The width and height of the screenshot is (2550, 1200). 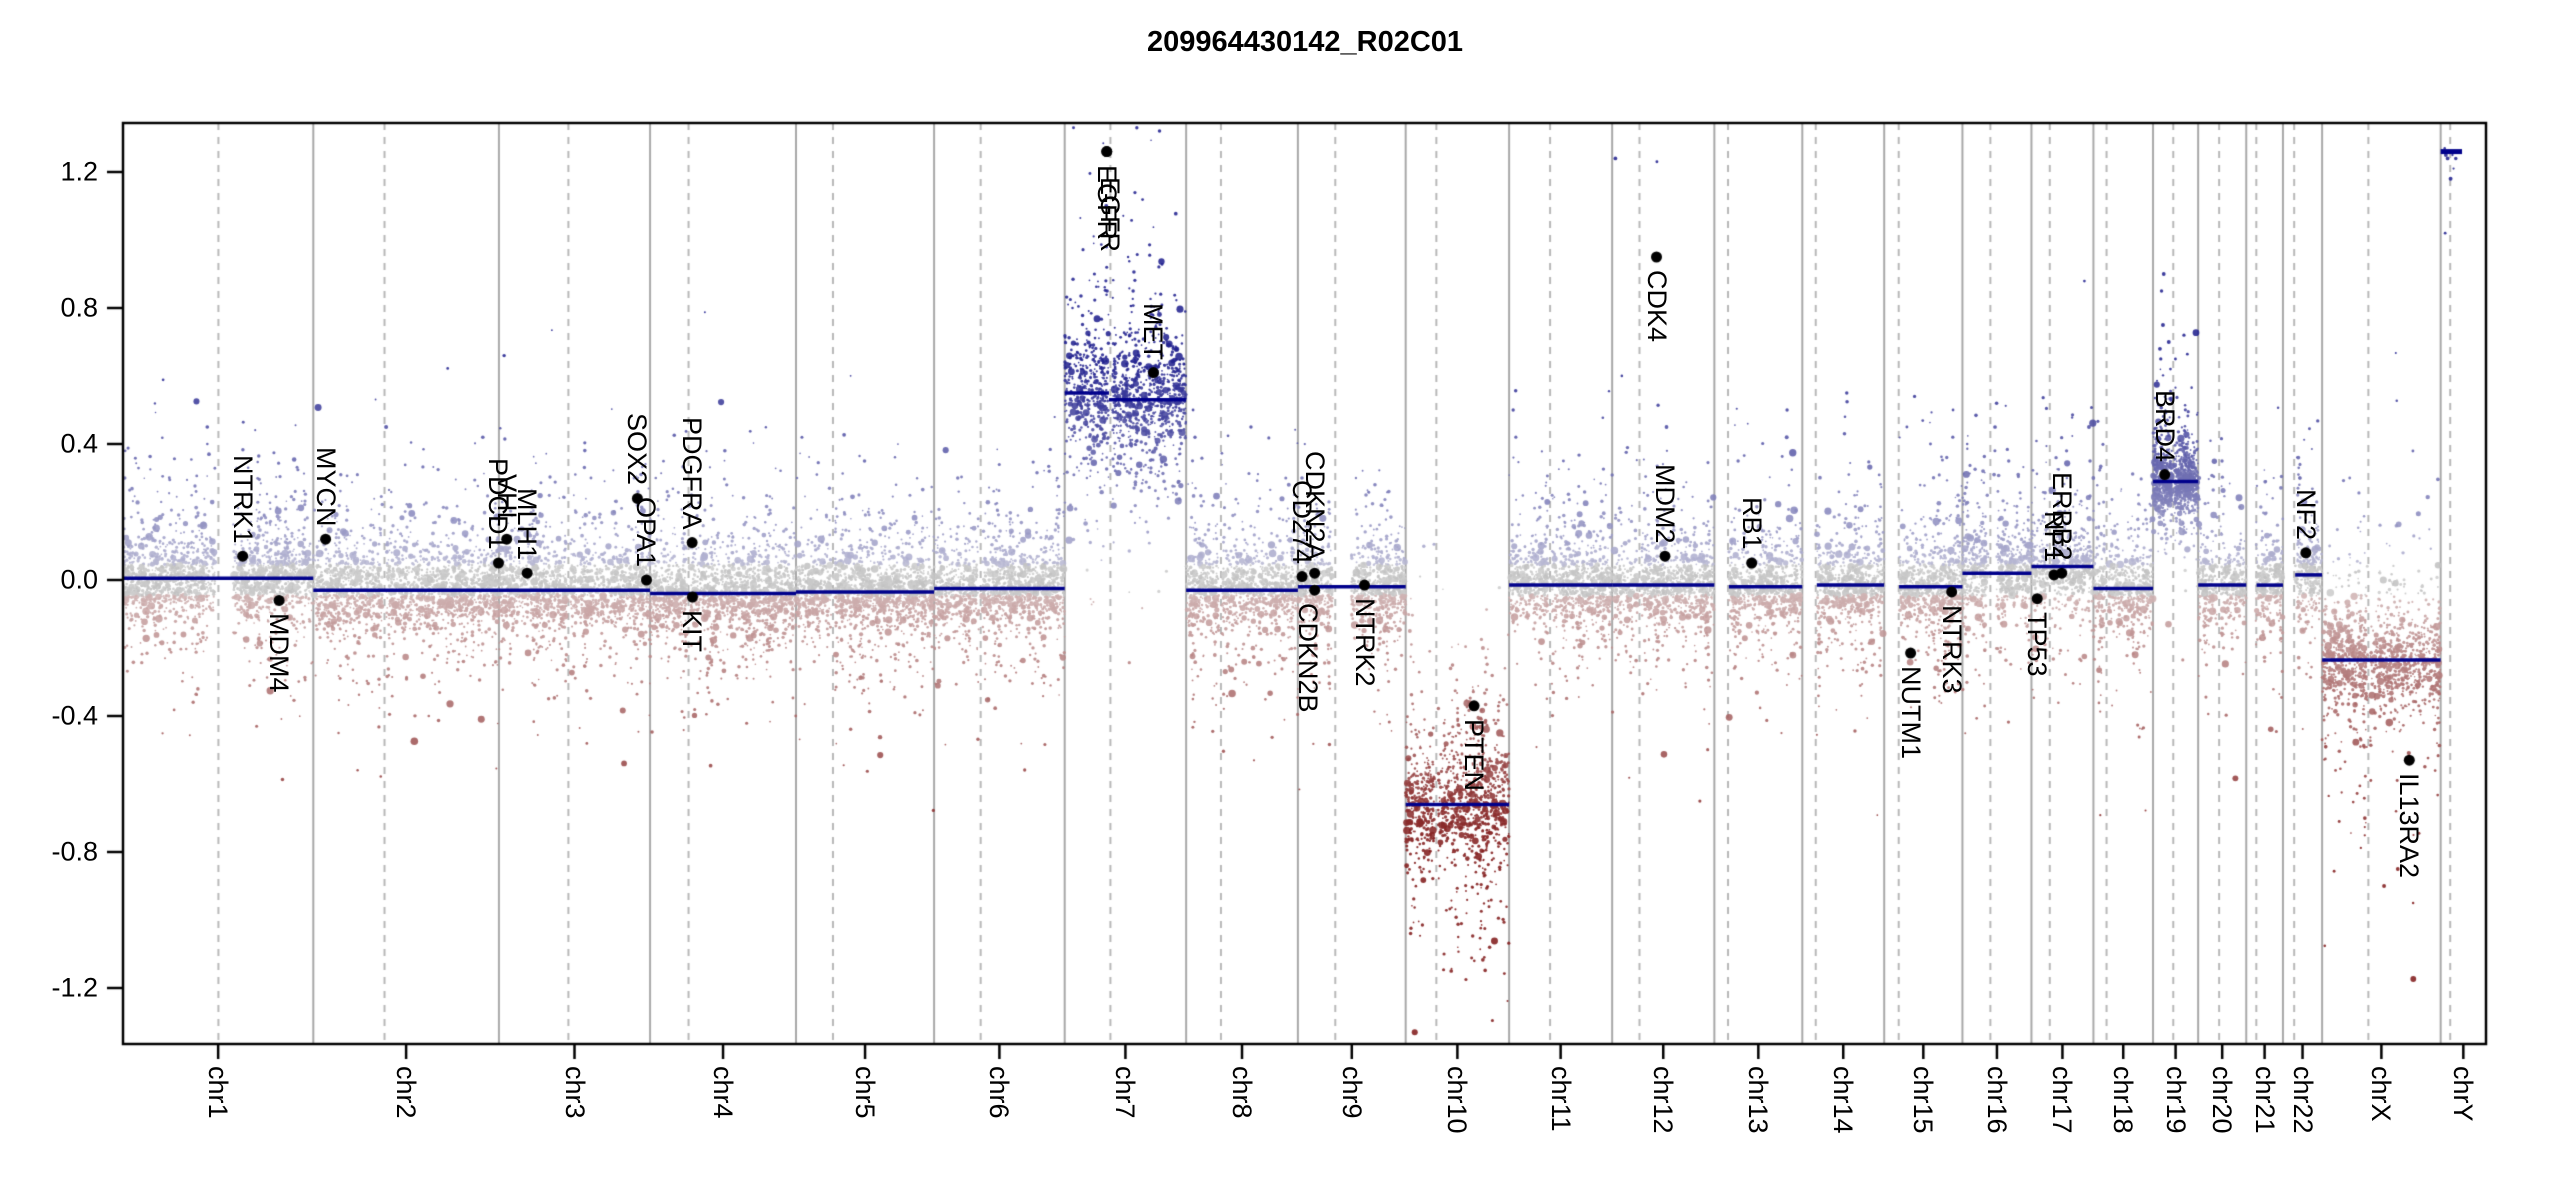 What do you see at coordinates (999, 1092) in the screenshot?
I see `x-axis-chromosome-label: chr6` at bounding box center [999, 1092].